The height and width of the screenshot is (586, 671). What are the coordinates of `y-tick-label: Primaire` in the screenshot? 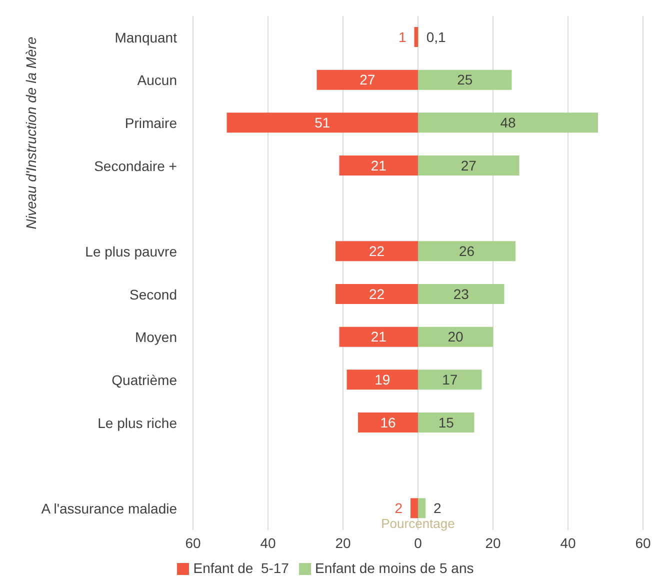 It's located at (151, 123).